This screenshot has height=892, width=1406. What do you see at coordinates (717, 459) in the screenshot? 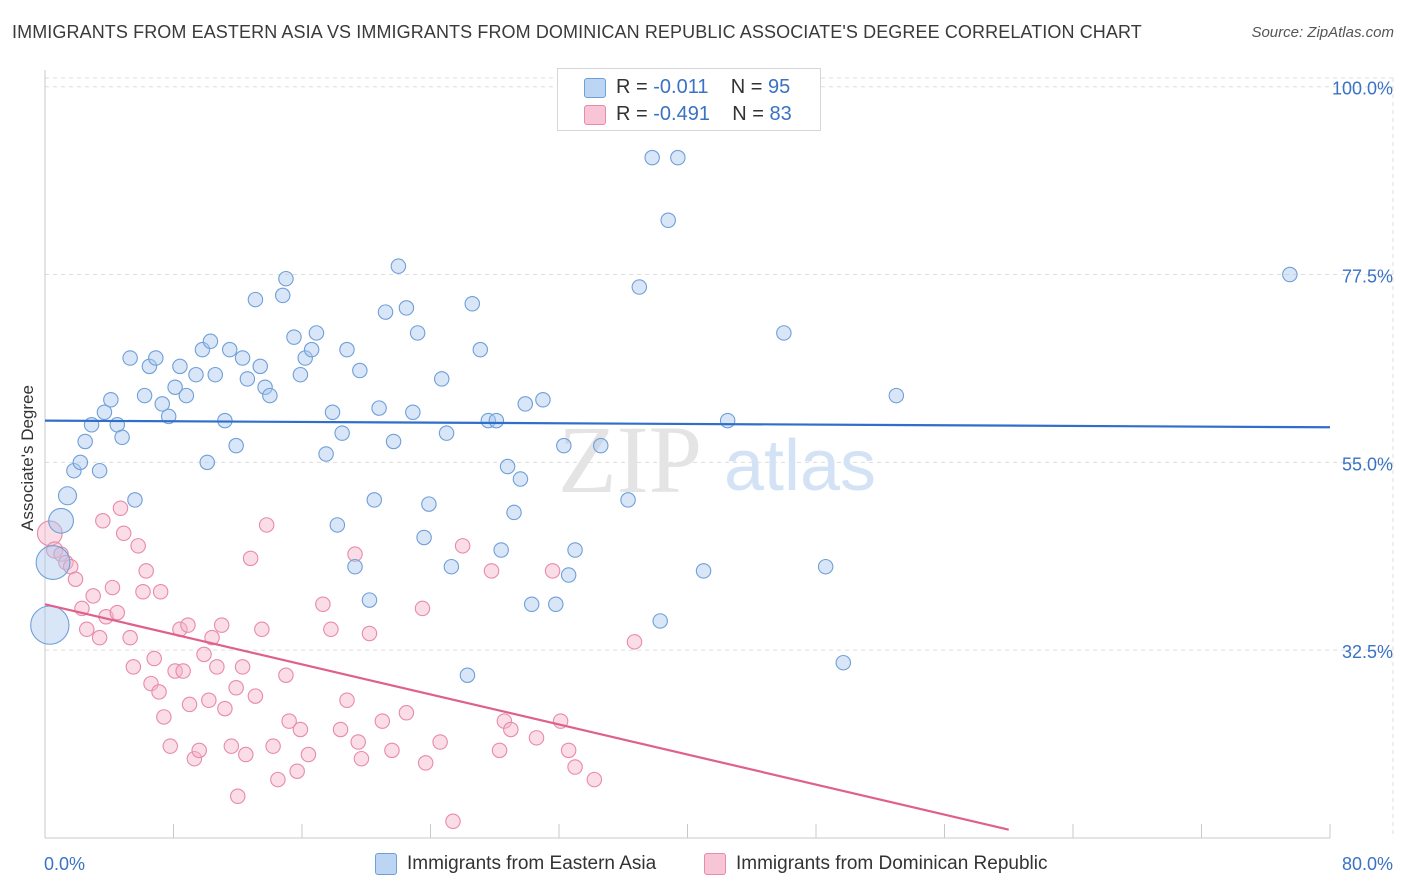
I see `watermark: ZIP atlas` at bounding box center [717, 459].